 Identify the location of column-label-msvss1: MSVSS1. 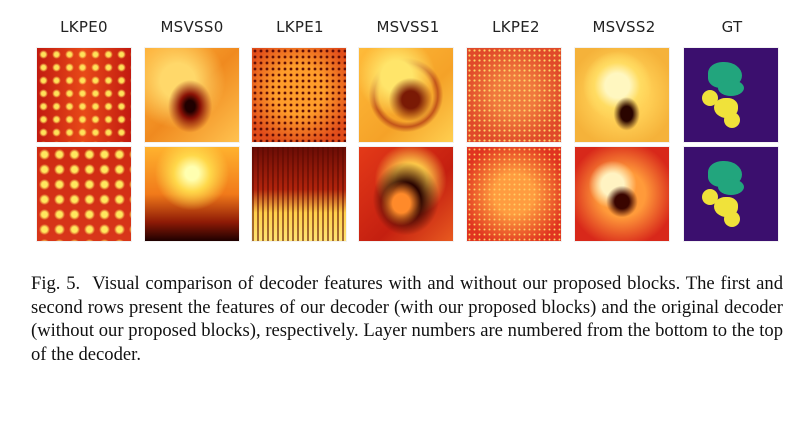
(408, 27).